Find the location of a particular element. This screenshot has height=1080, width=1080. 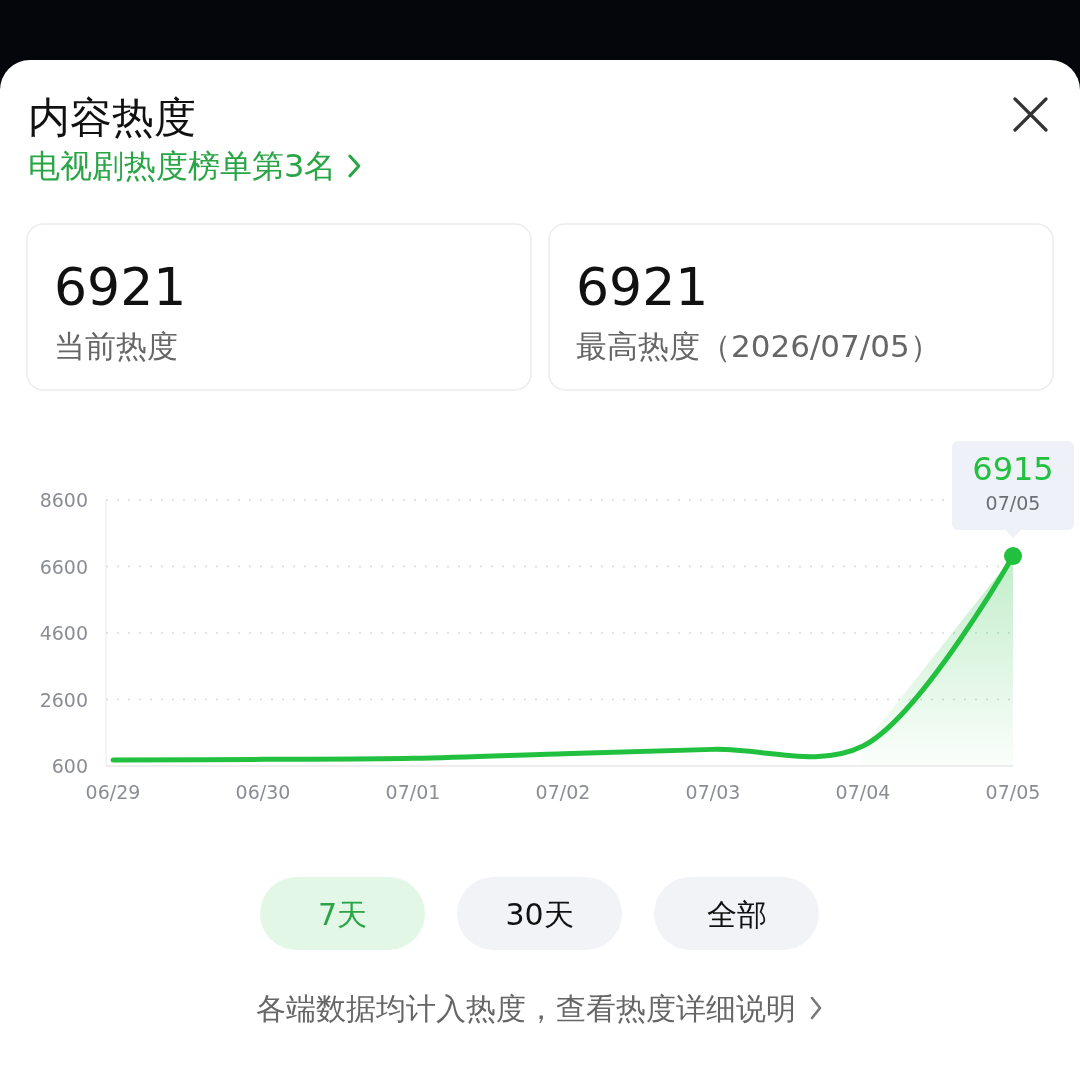

y-tick-label: 600 is located at coordinates (69, 766).